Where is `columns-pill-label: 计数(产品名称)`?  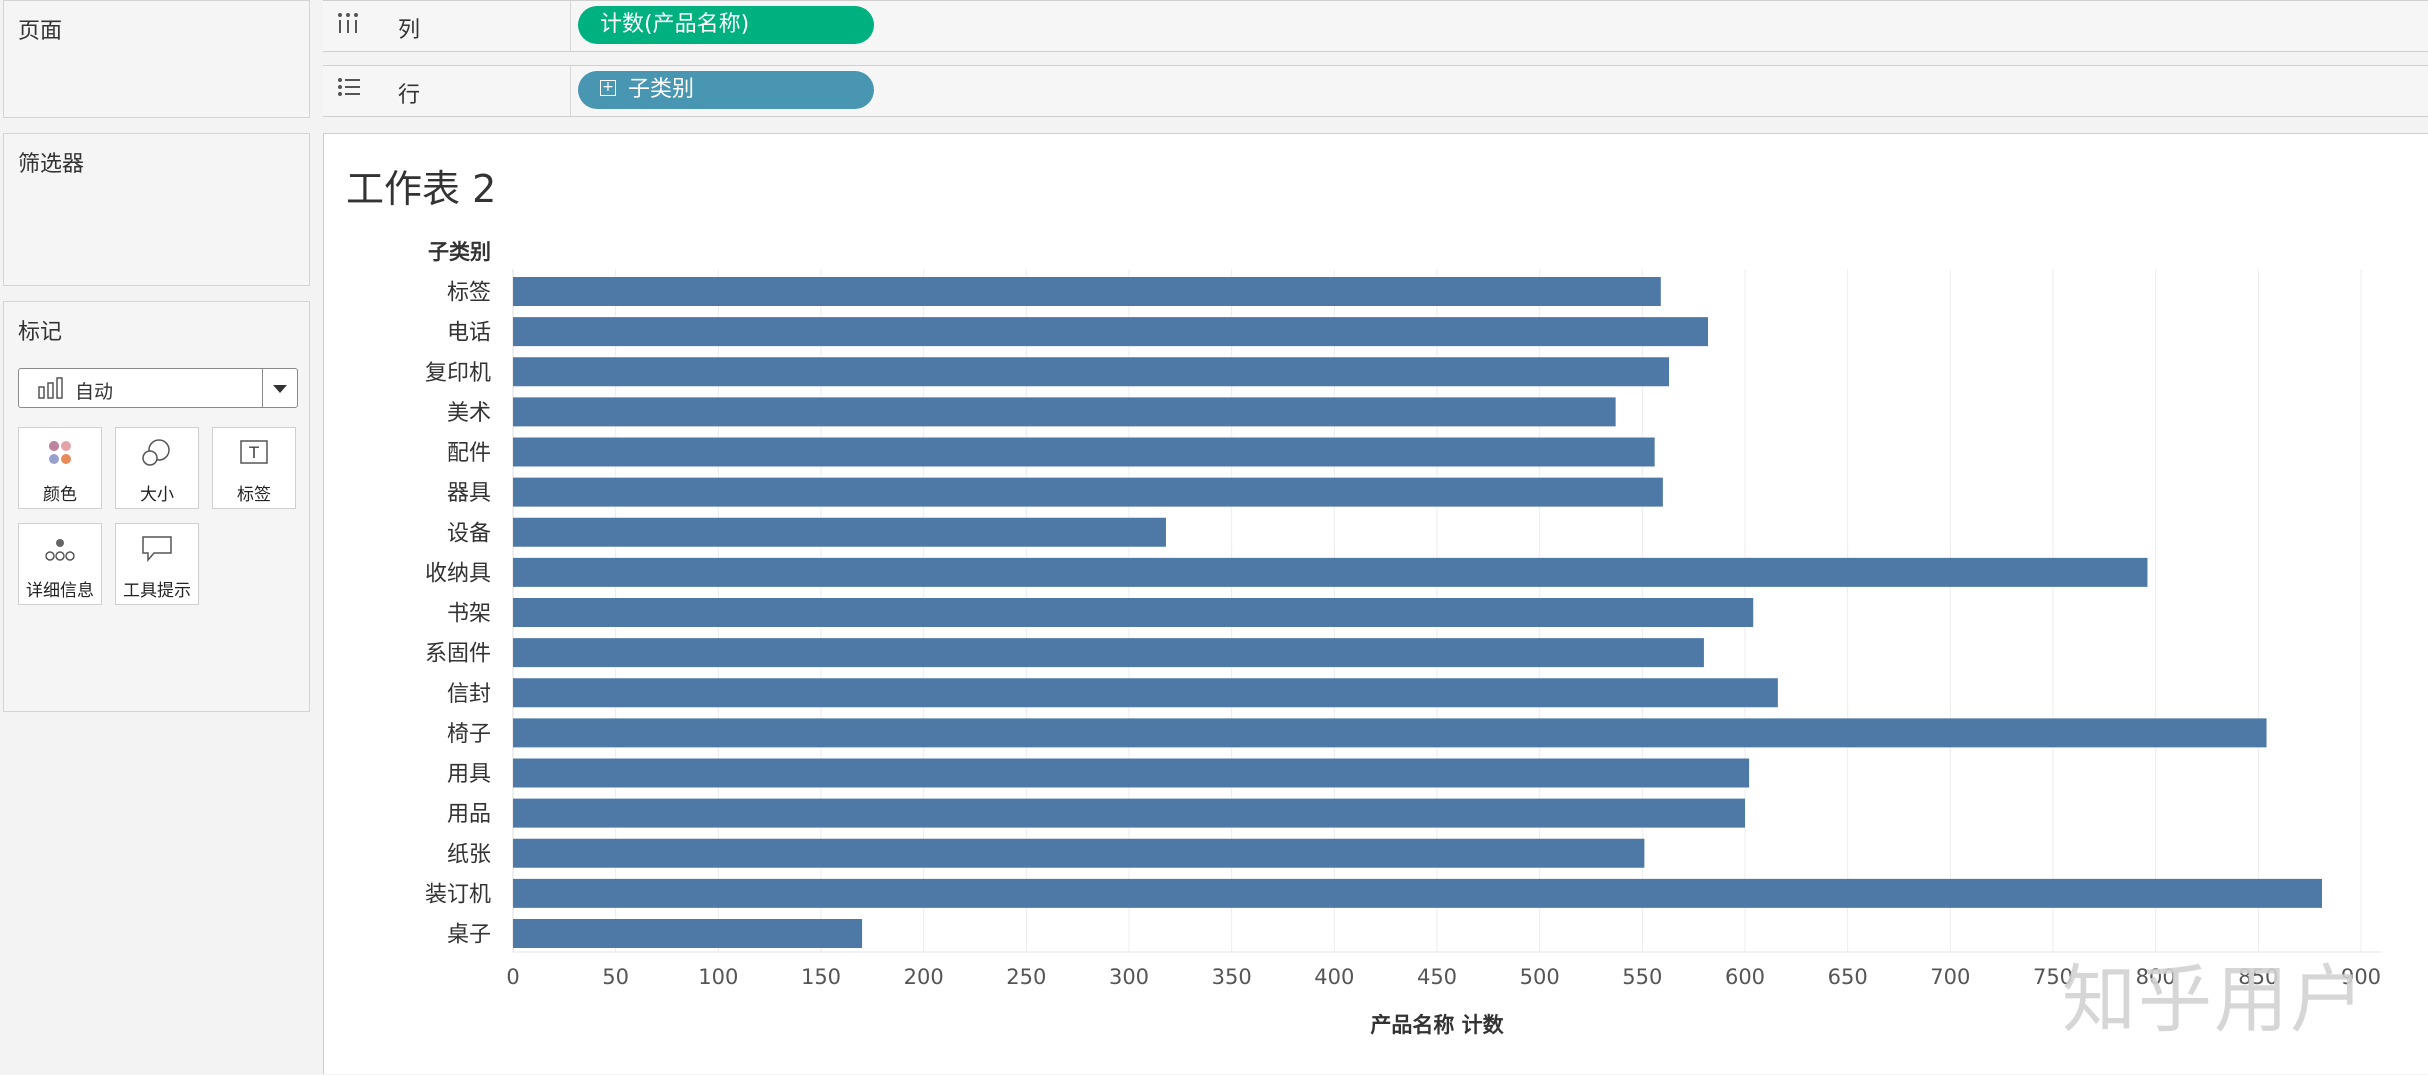
columns-pill-label: 计数(产品名称) is located at coordinates (675, 24).